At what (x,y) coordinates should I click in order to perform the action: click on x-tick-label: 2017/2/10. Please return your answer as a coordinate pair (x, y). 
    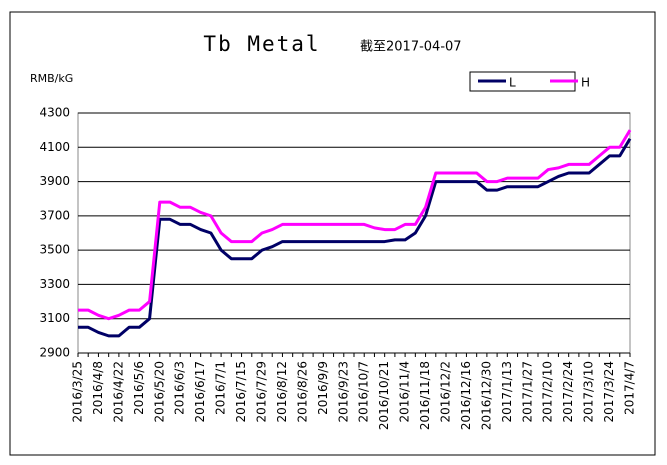
    Looking at the image, I should click on (548, 392).